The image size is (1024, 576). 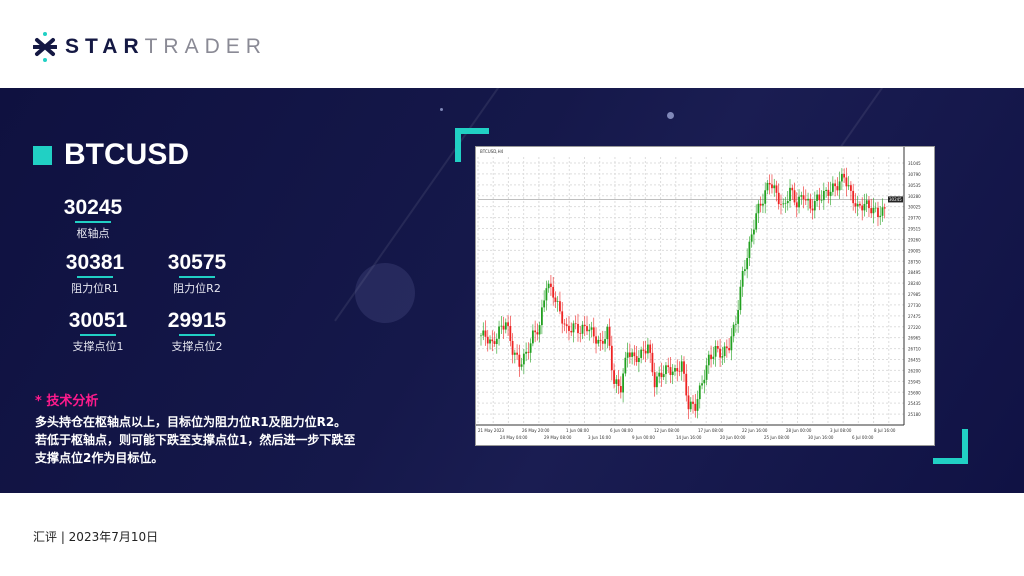 I want to click on y-tick-label: 27475, so click(x=914, y=316).